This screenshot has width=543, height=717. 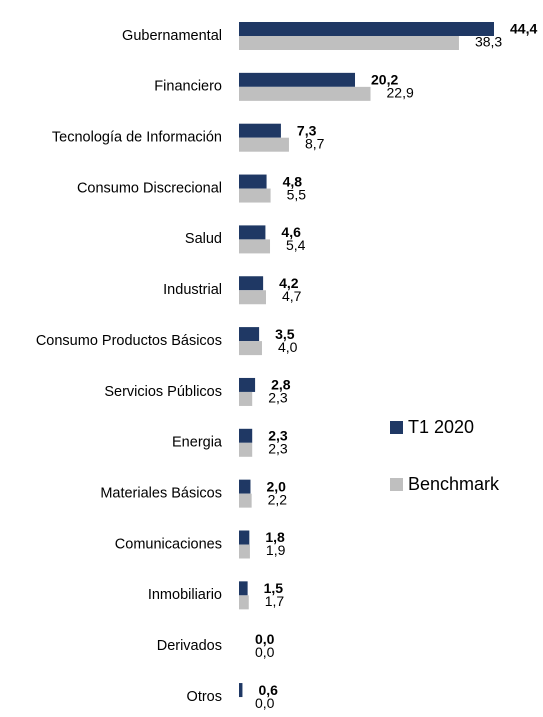 What do you see at coordinates (274, 588) in the screenshot?
I see `value-label: 1,5` at bounding box center [274, 588].